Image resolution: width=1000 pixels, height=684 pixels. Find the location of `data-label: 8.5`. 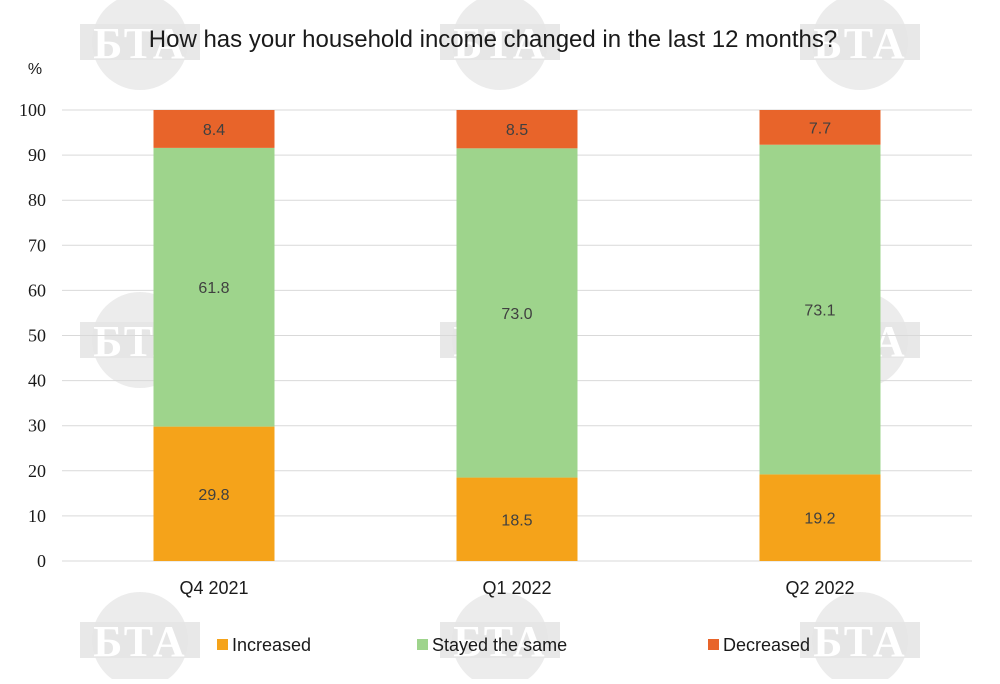

data-label: 8.5 is located at coordinates (517, 130).